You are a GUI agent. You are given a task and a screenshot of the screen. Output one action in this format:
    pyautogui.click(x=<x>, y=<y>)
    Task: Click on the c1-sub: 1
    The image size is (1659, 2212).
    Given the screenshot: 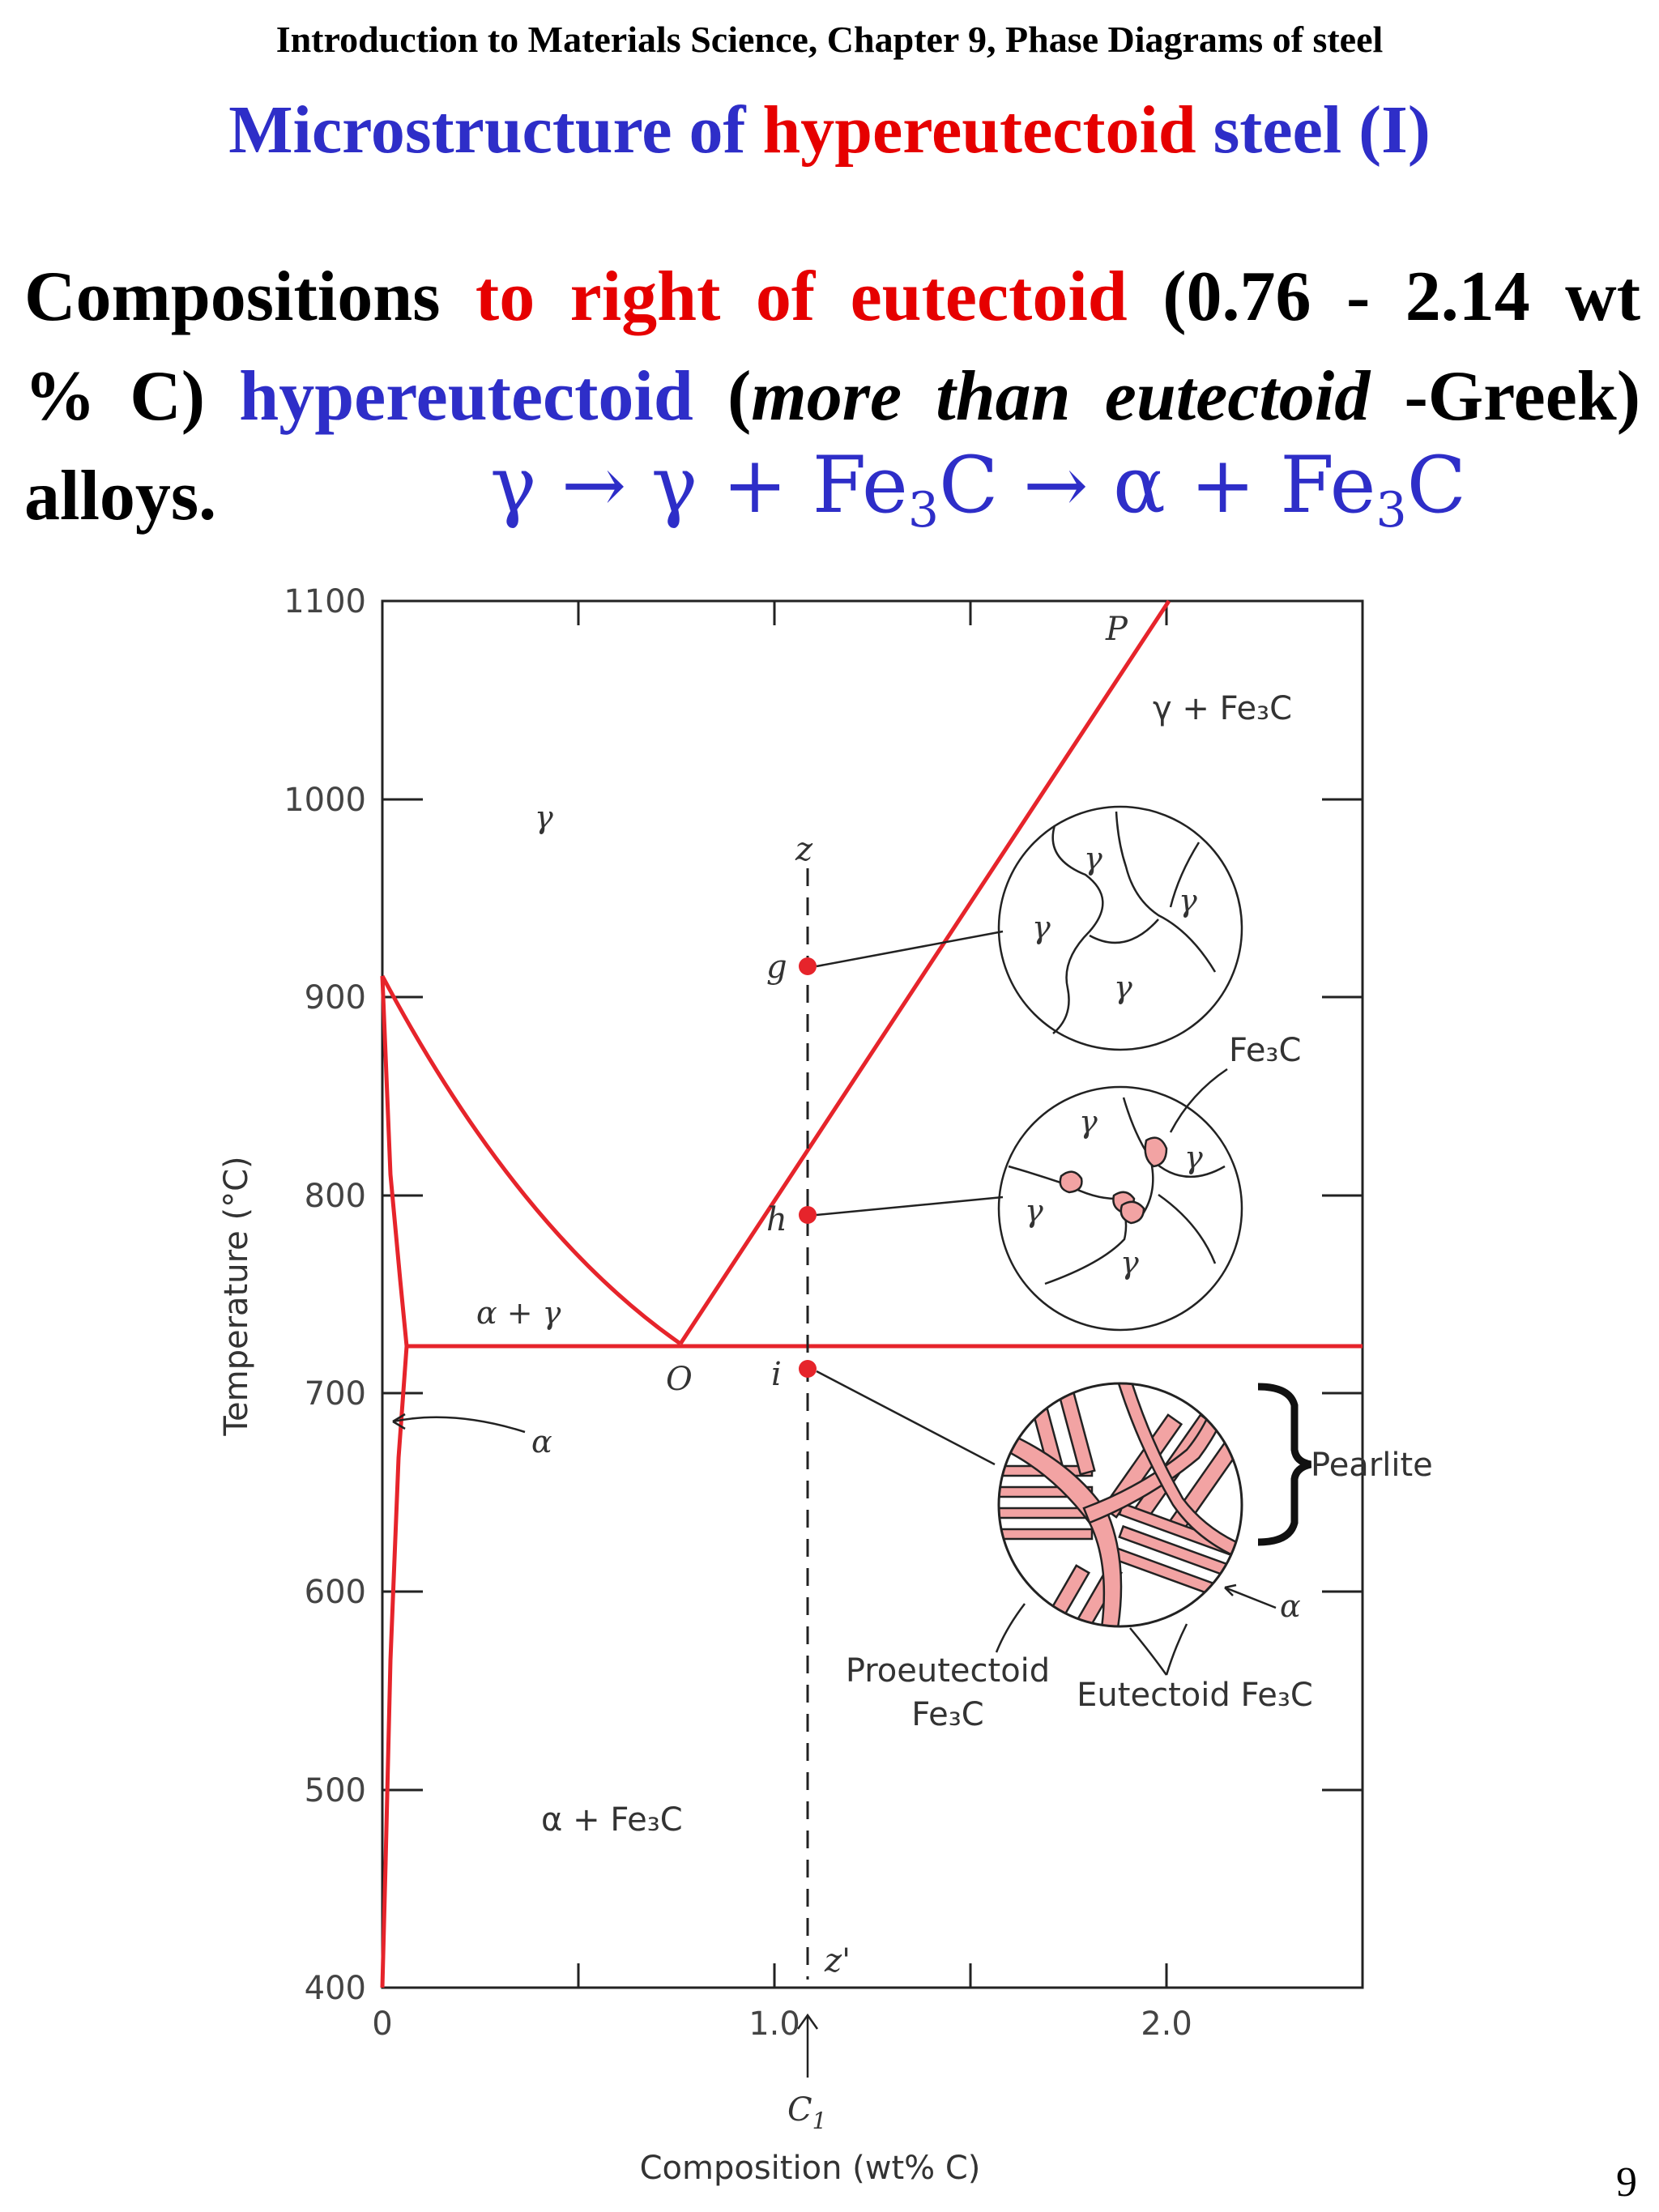 What is the action you would take?
    pyautogui.click(x=819, y=2121)
    